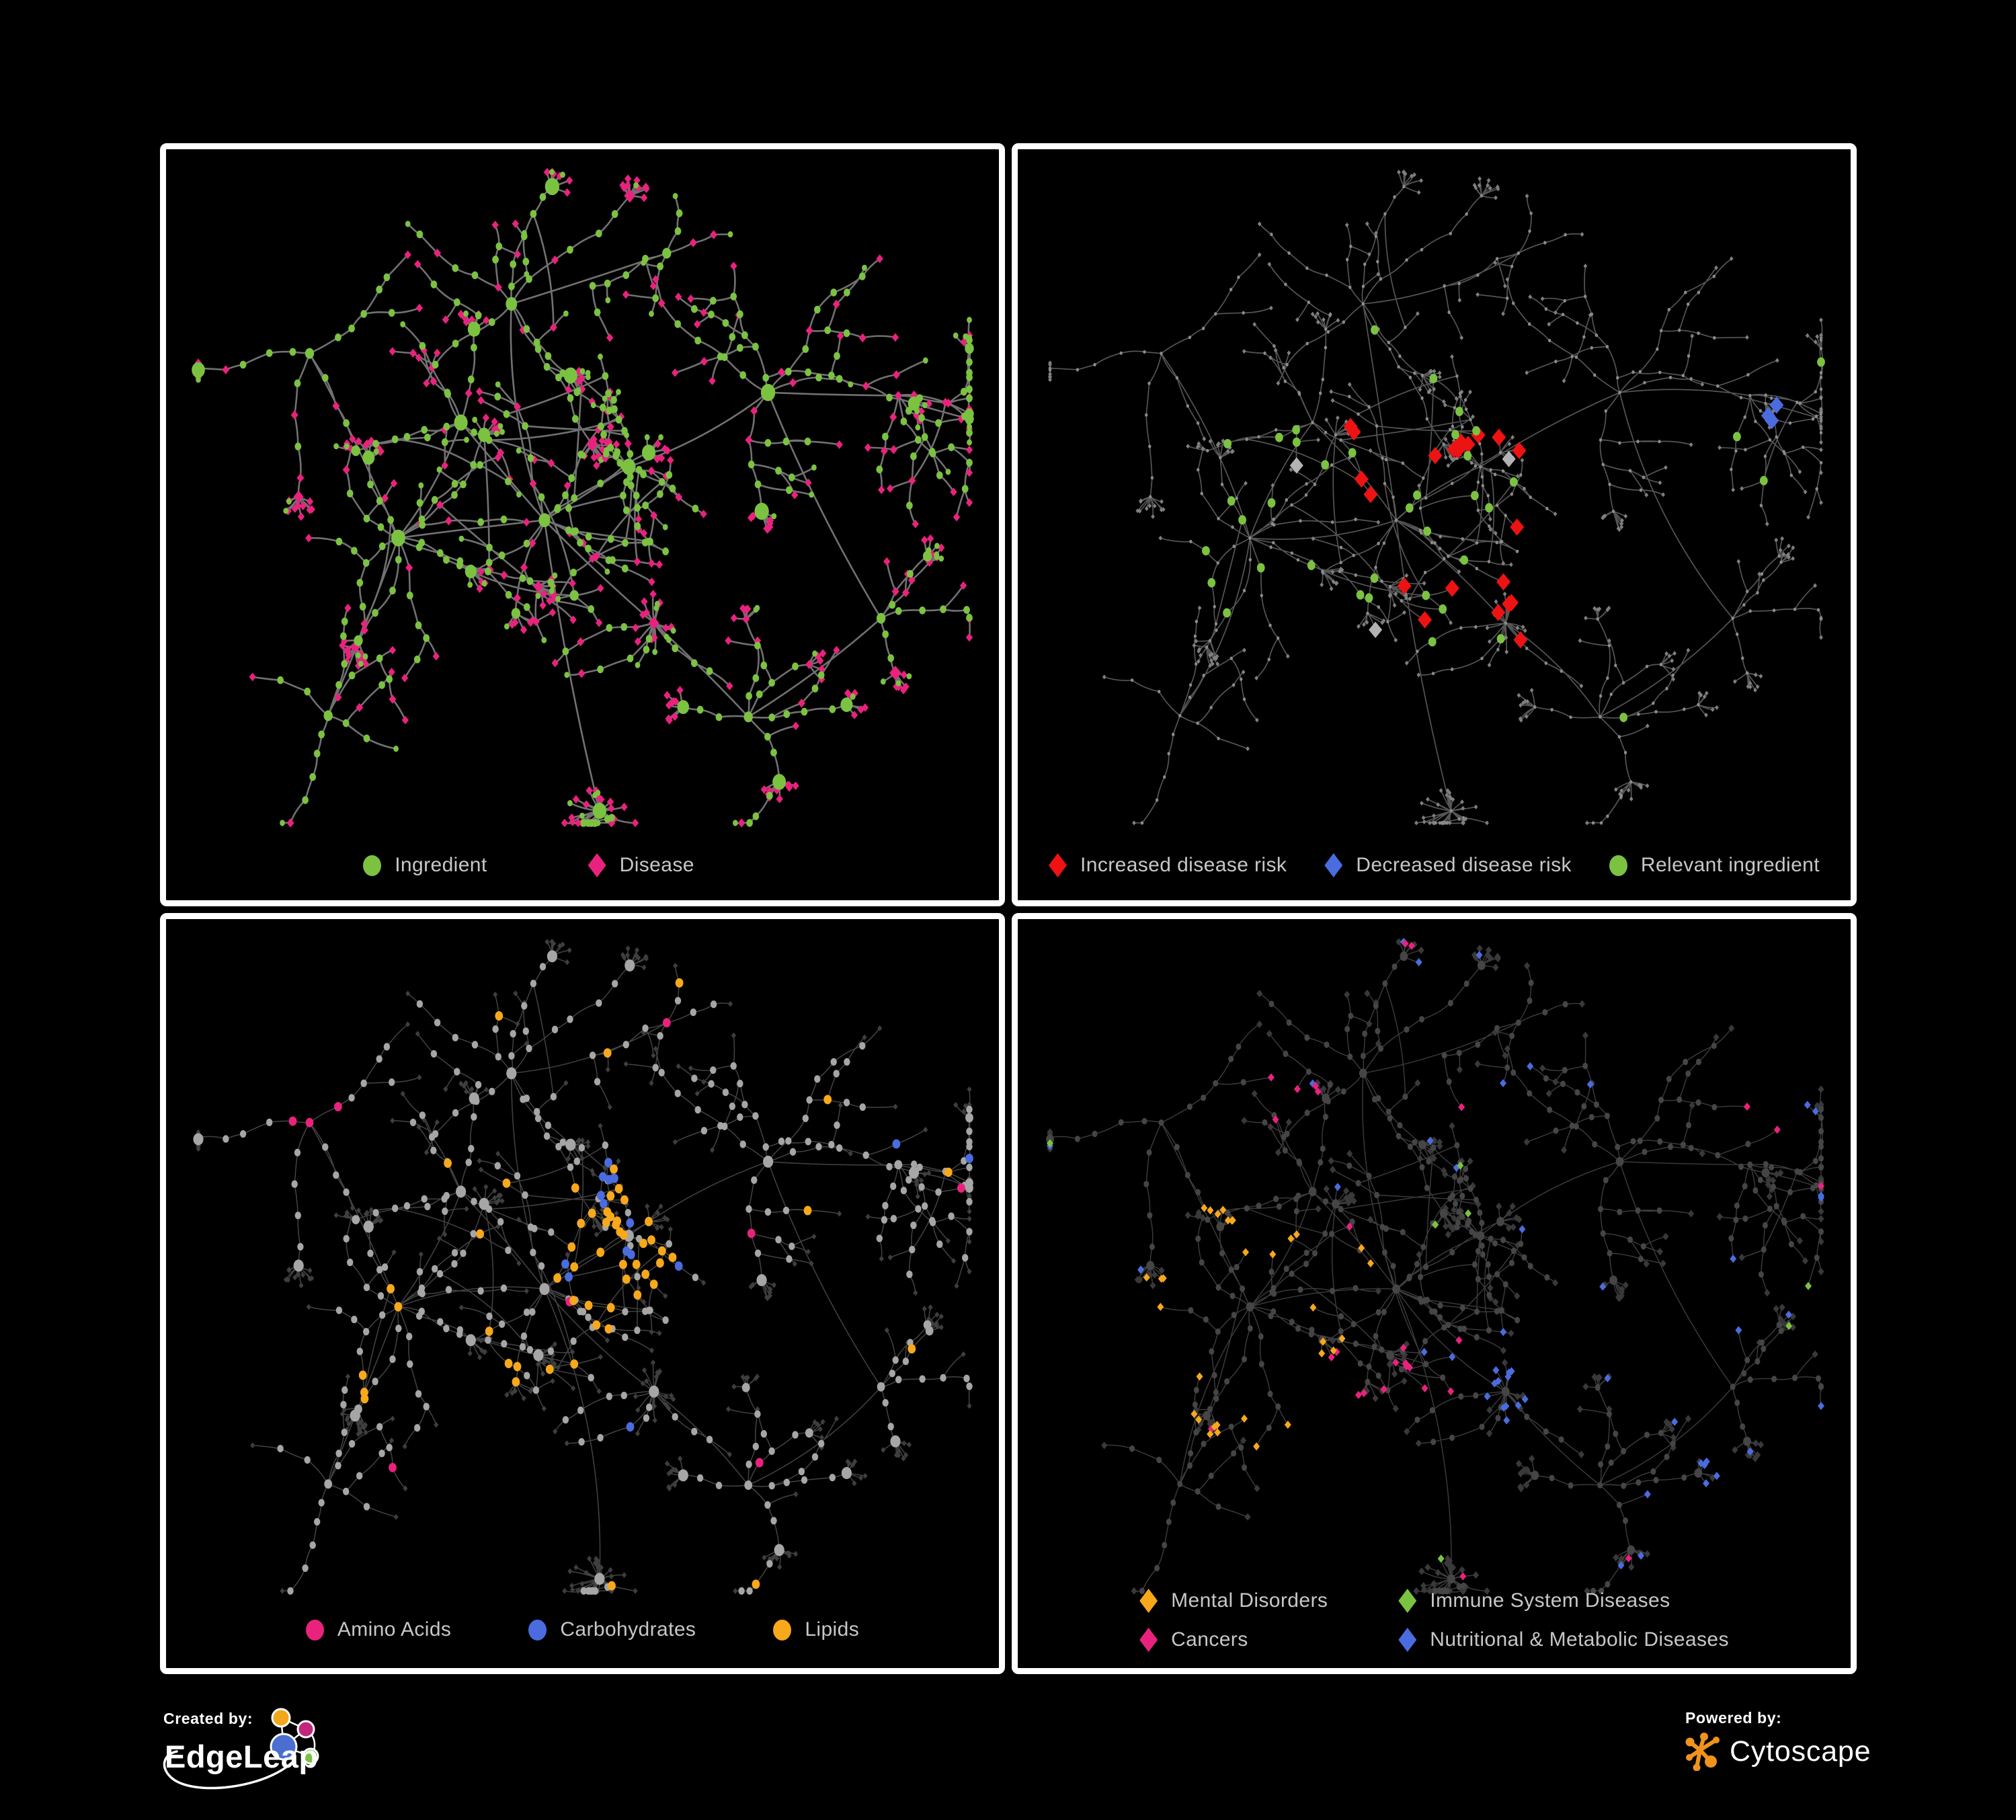  Describe the element at coordinates (1209, 1639) in the screenshot. I see `legend-label: Cancers` at that location.